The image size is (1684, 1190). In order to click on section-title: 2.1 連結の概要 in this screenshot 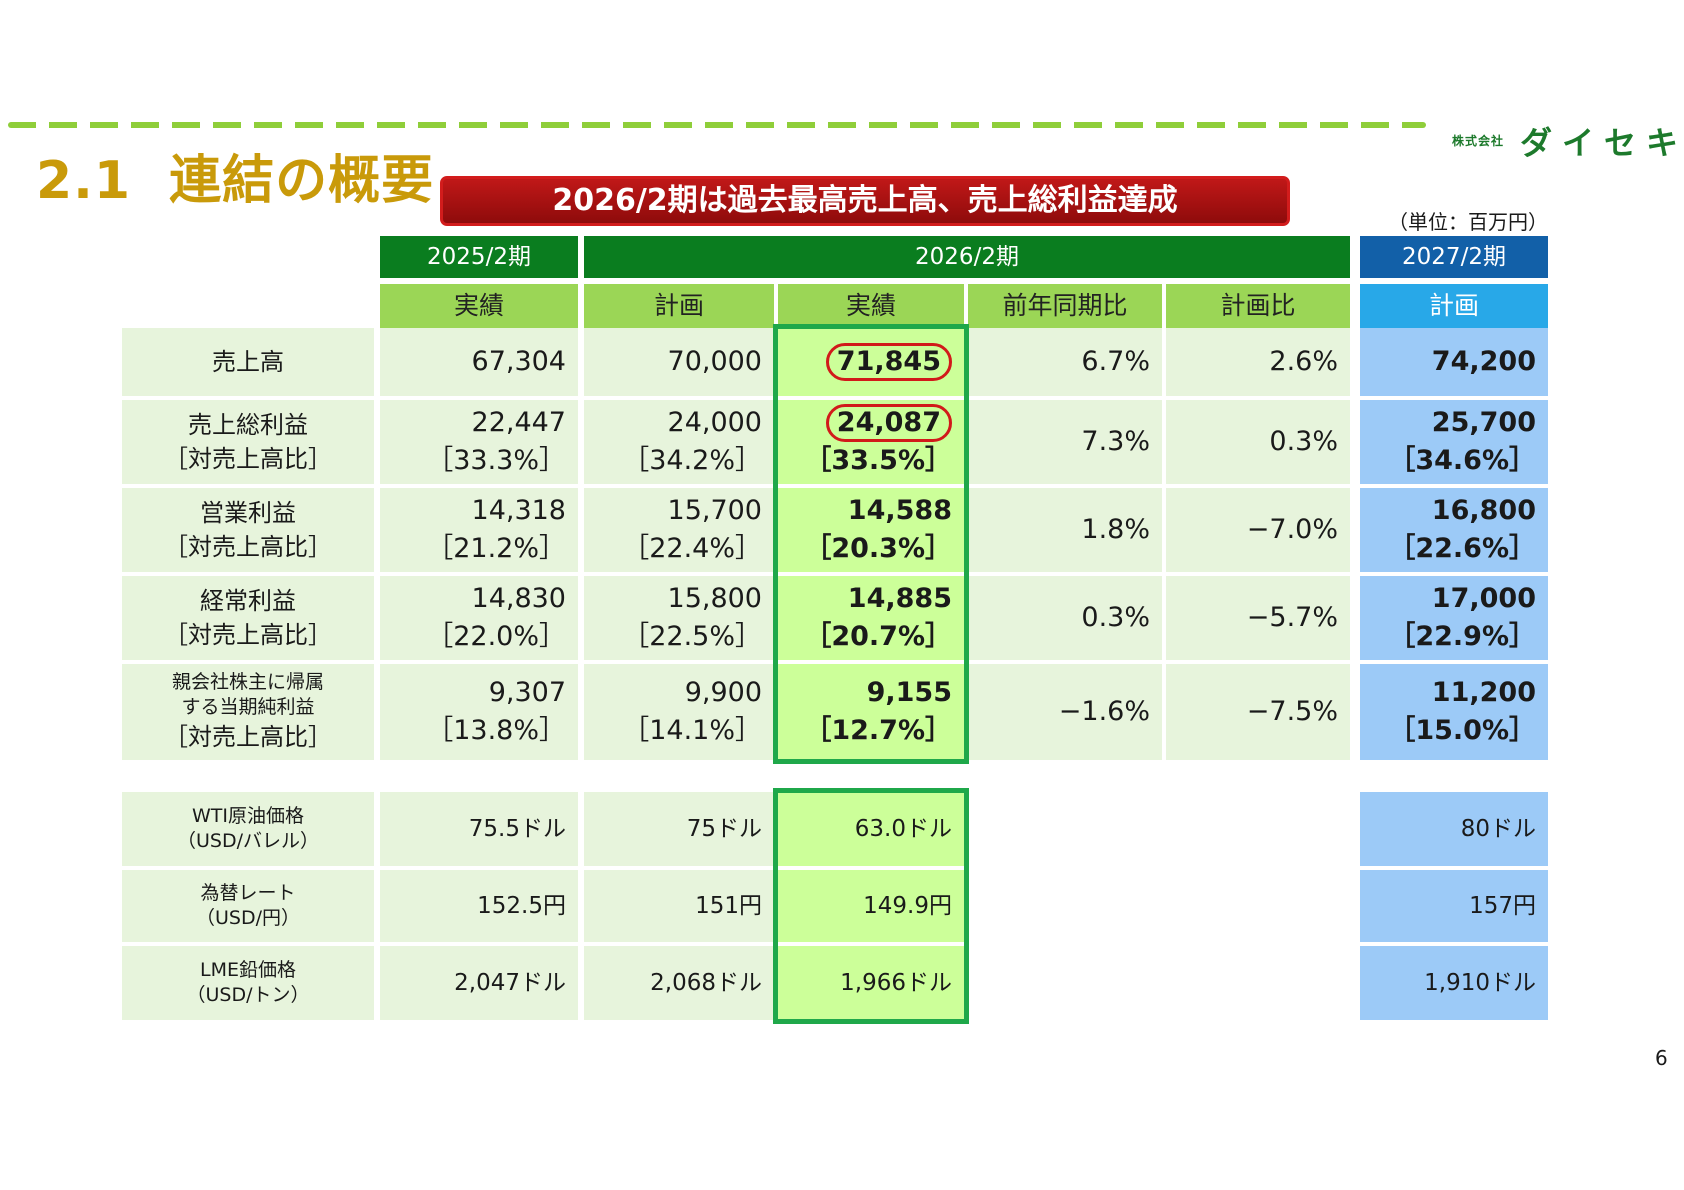, I will do `click(235, 175)`.